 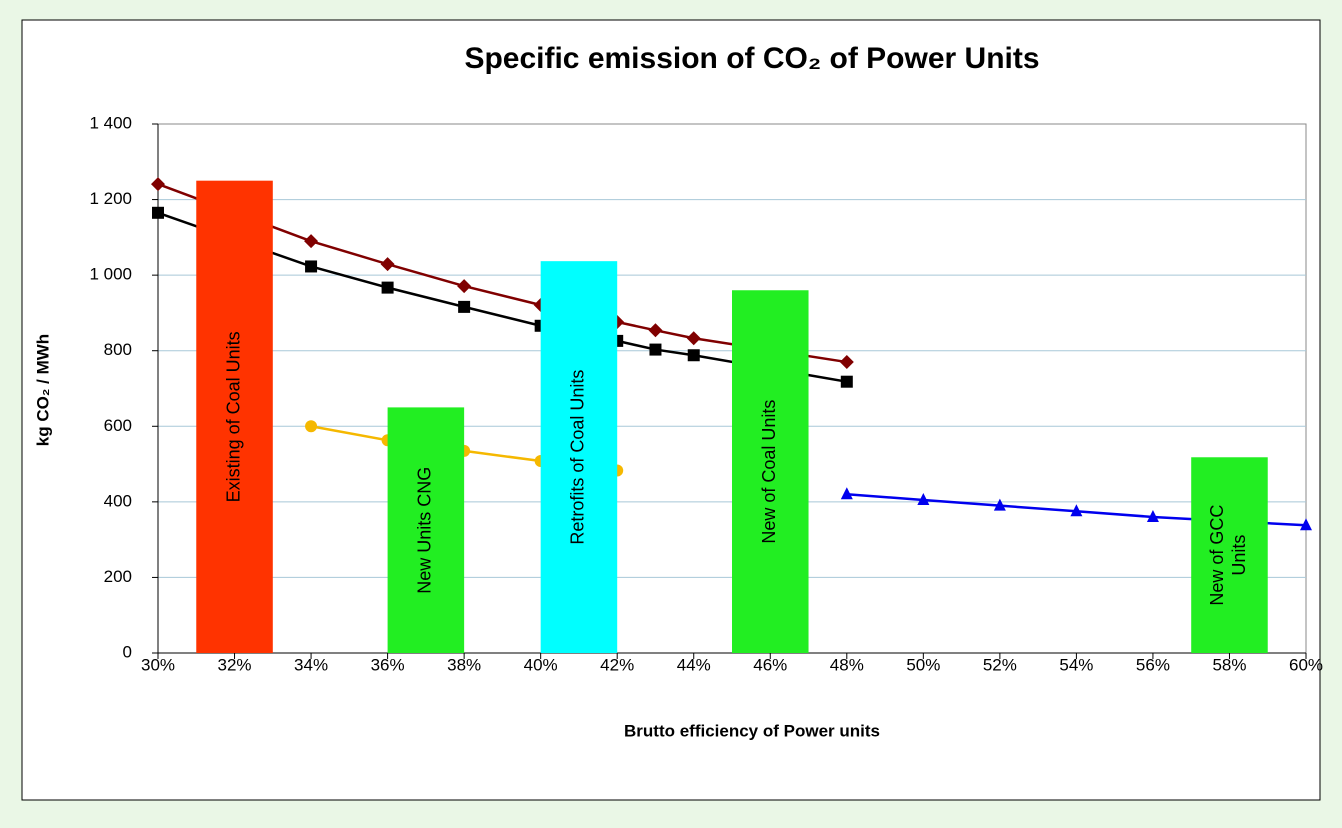 I want to click on bar-label: Retrofits of Coal Units, so click(x=578, y=457).